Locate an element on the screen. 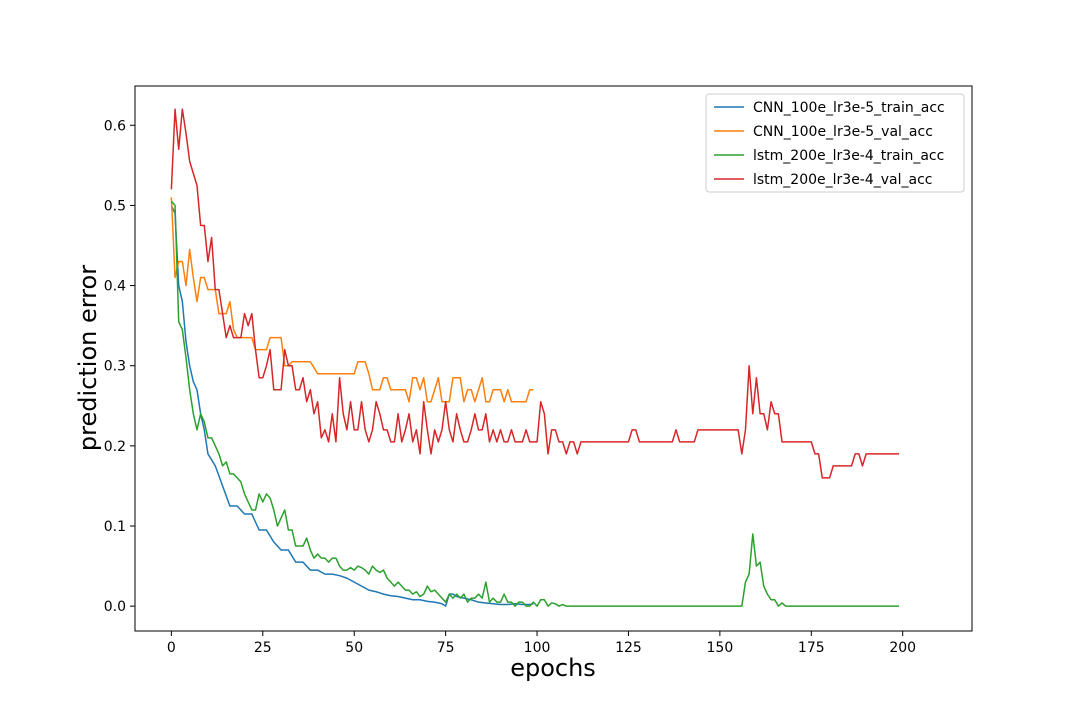 The height and width of the screenshot is (720, 1080). x-tick-label: 175 is located at coordinates (811, 648).